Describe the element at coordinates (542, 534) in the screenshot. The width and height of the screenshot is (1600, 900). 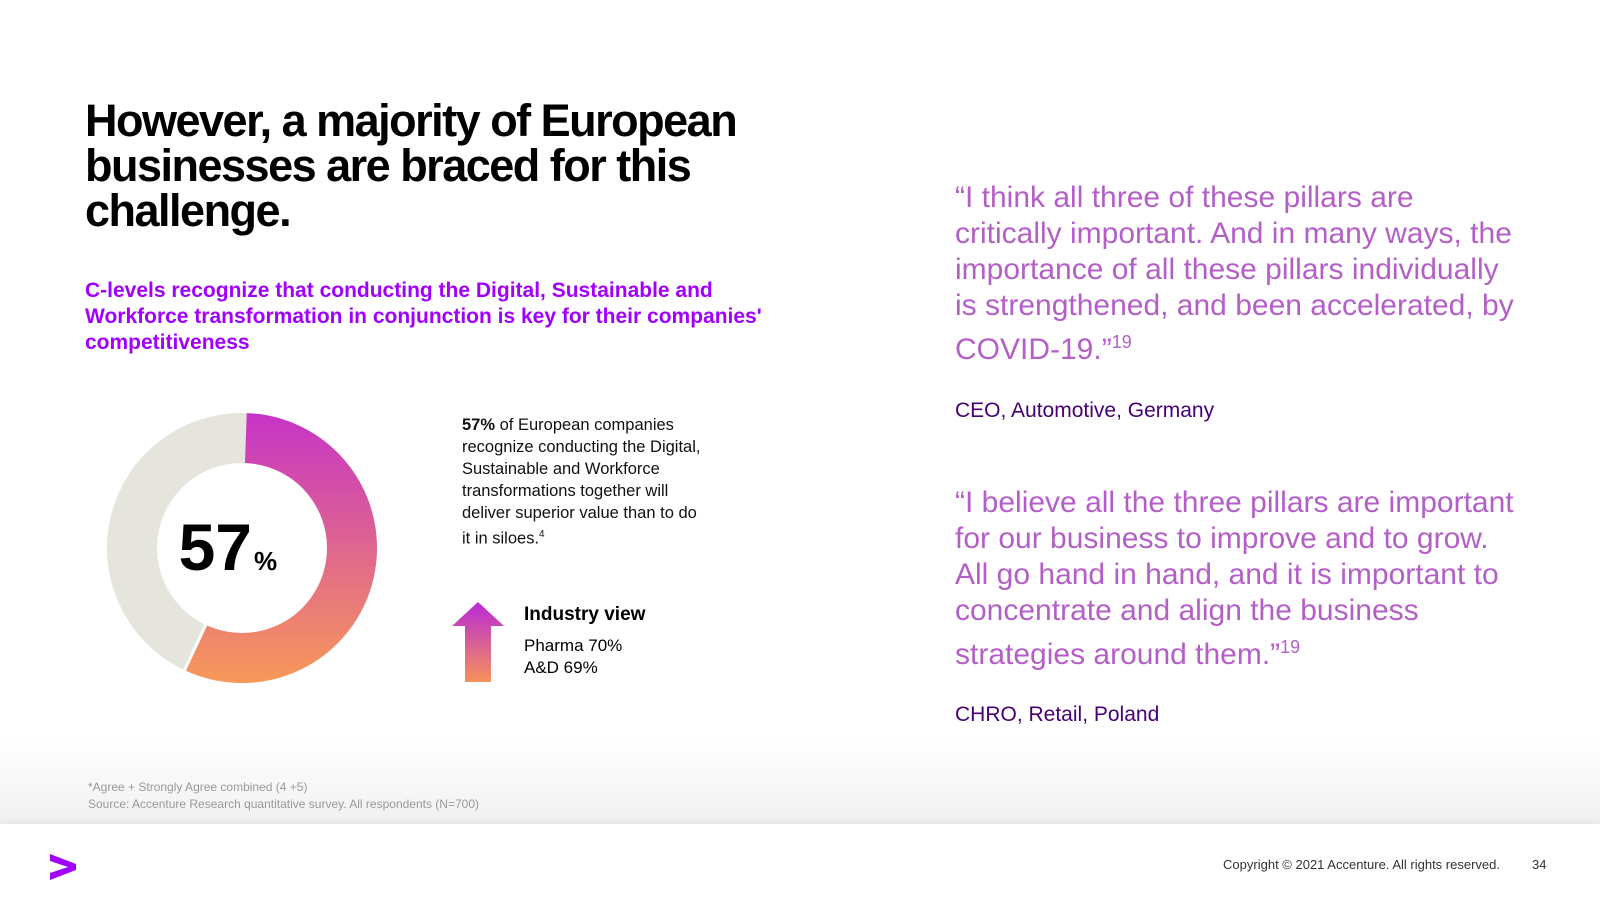
I see `stat-sup: 4` at that location.